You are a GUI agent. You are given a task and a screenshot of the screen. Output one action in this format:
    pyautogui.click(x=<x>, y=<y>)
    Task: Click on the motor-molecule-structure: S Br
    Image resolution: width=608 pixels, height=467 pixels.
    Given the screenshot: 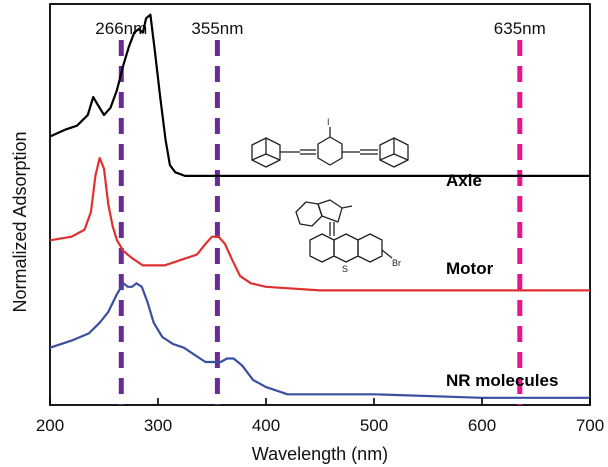 What is the action you would take?
    pyautogui.click(x=348, y=237)
    